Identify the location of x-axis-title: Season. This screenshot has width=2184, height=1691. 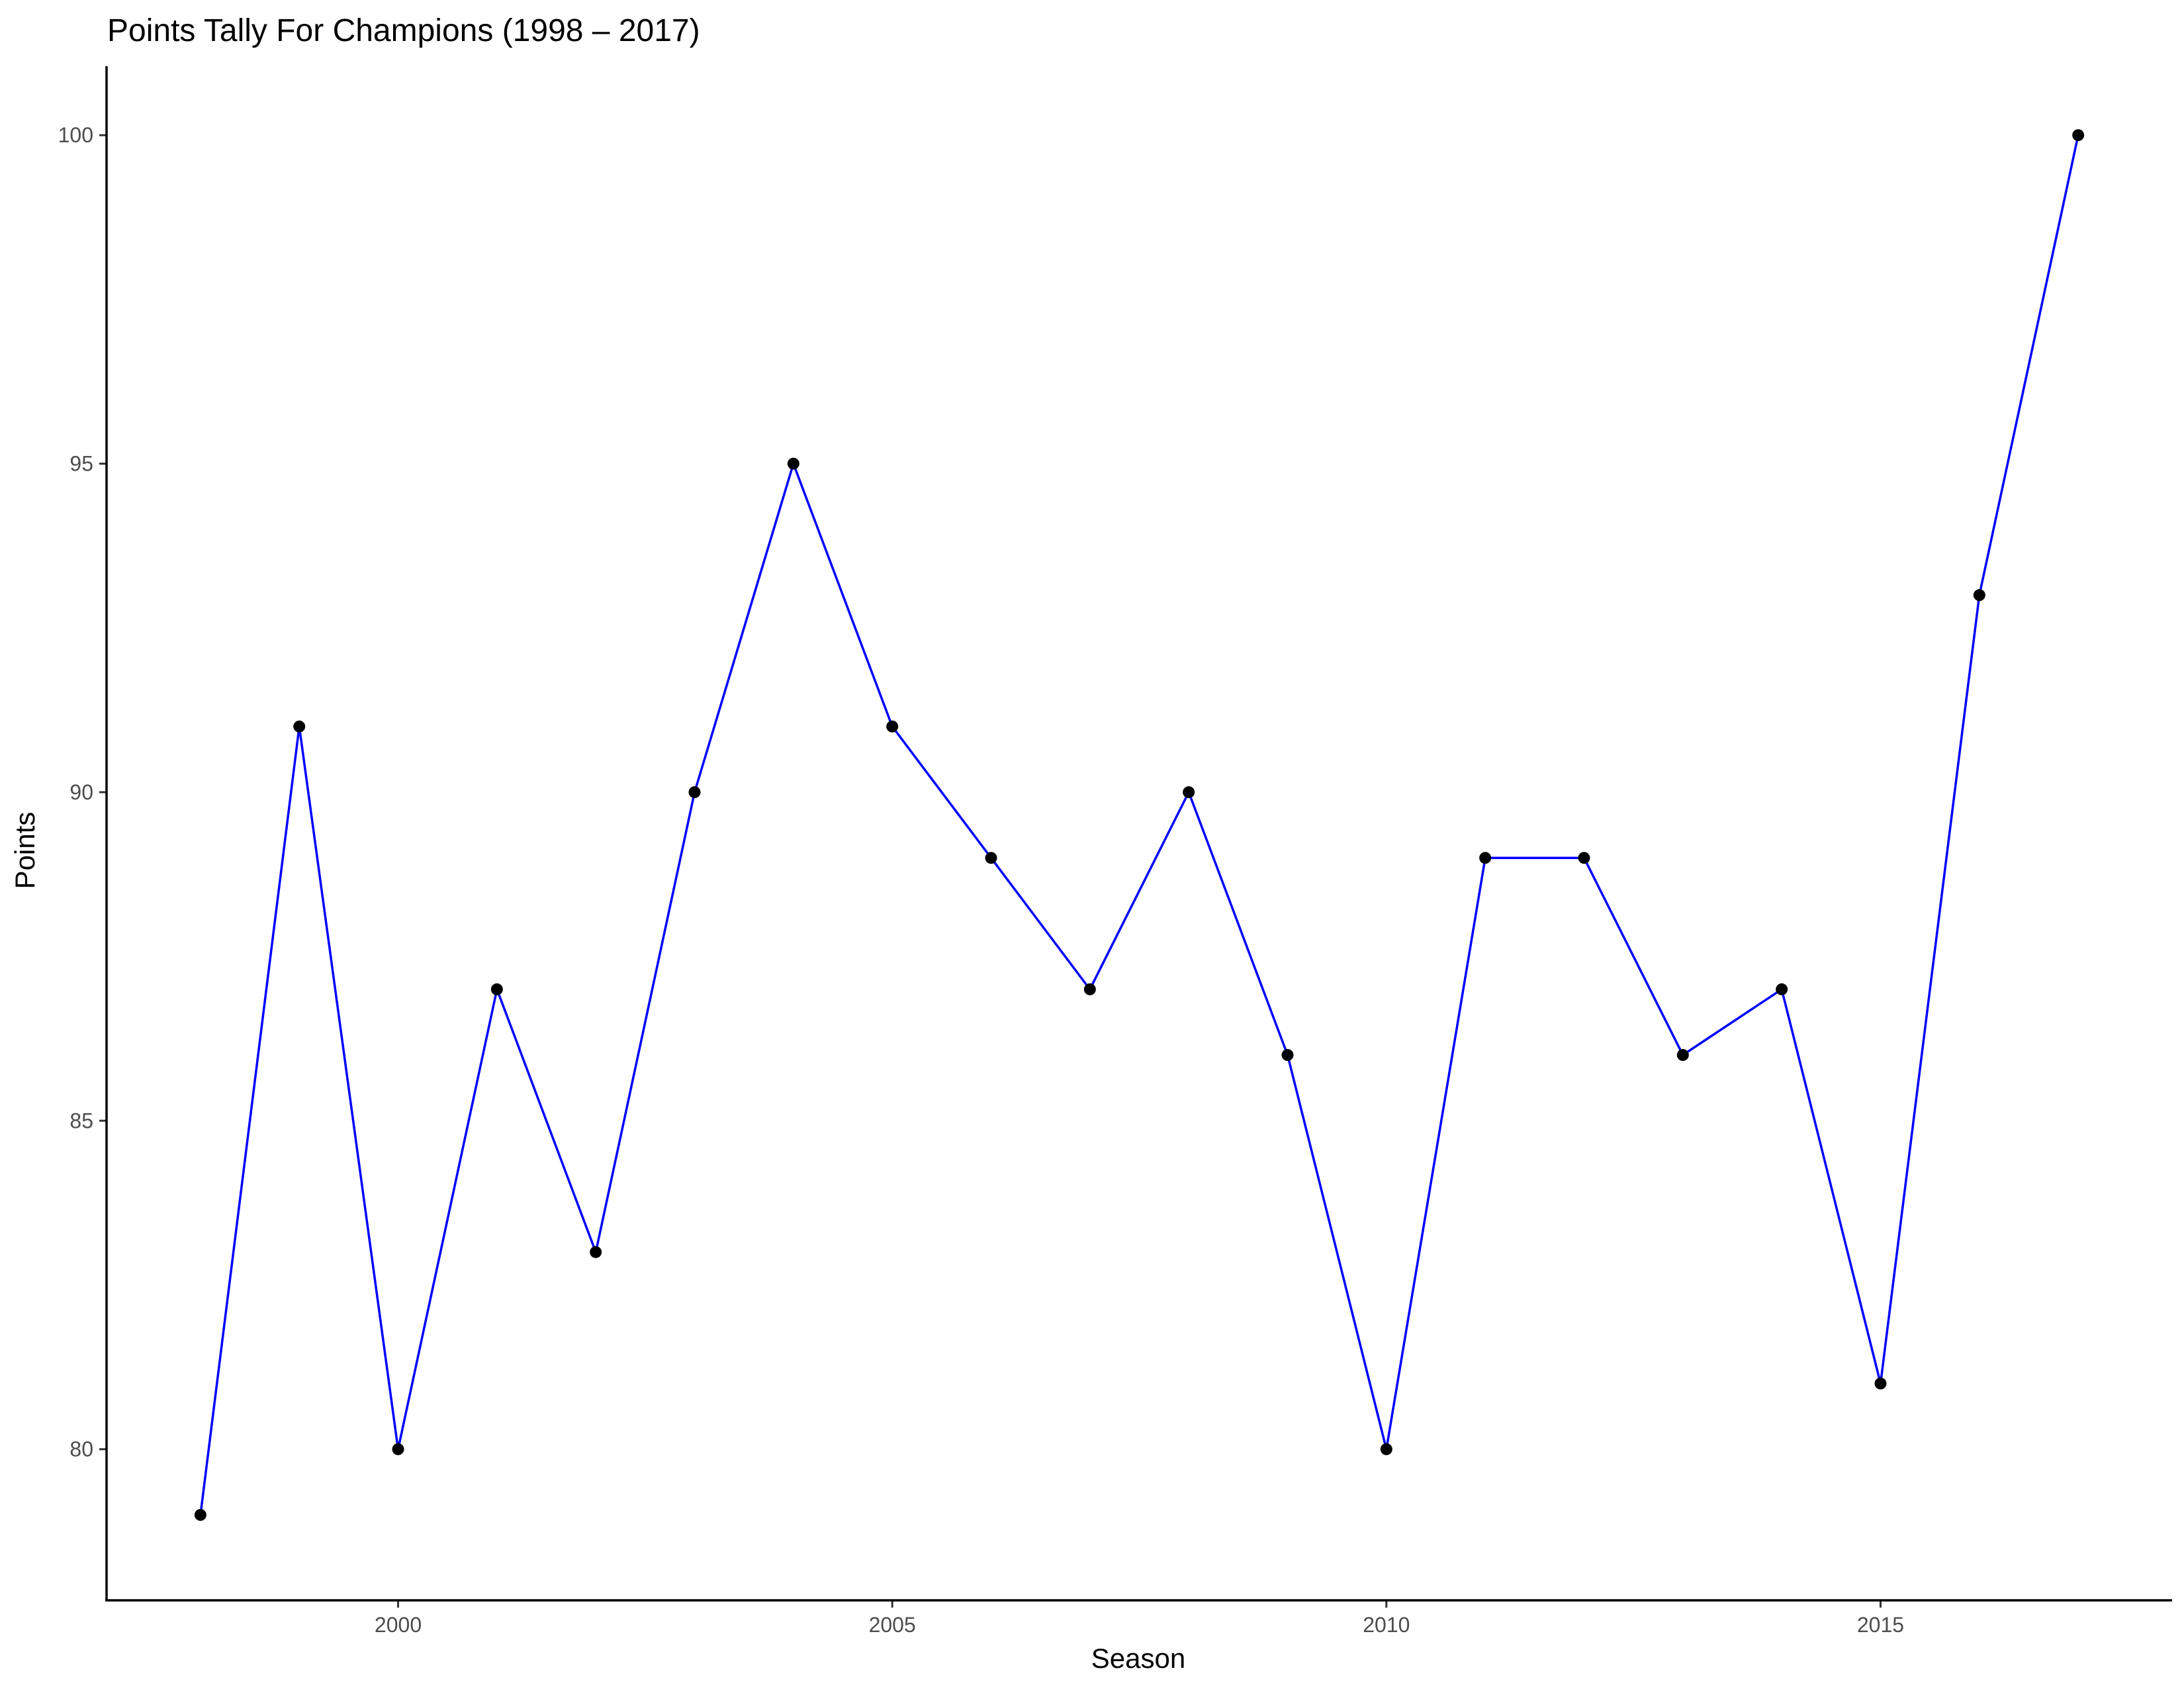
(1138, 1658).